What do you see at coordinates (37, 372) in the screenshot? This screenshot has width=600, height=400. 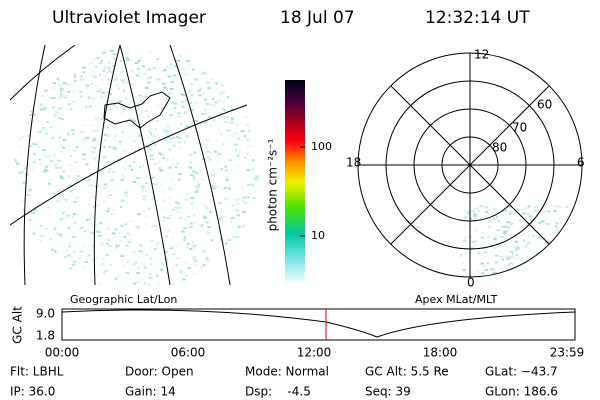 I see `info-field: Flt: LBHL` at bounding box center [37, 372].